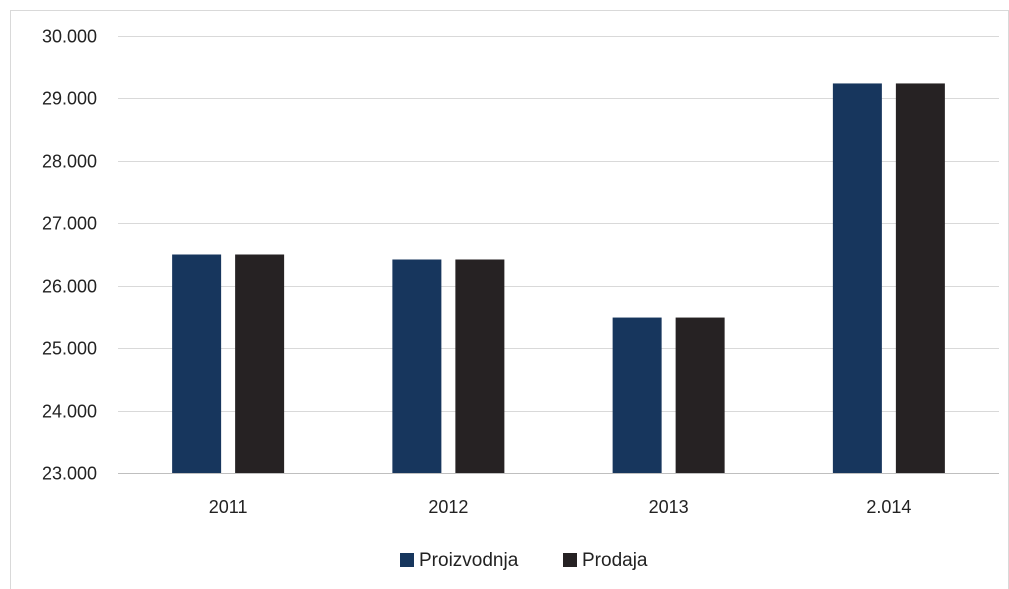  What do you see at coordinates (560, 507) in the screenshot?
I see `x-axis-ticks: 2011 2012 2013 2.014` at bounding box center [560, 507].